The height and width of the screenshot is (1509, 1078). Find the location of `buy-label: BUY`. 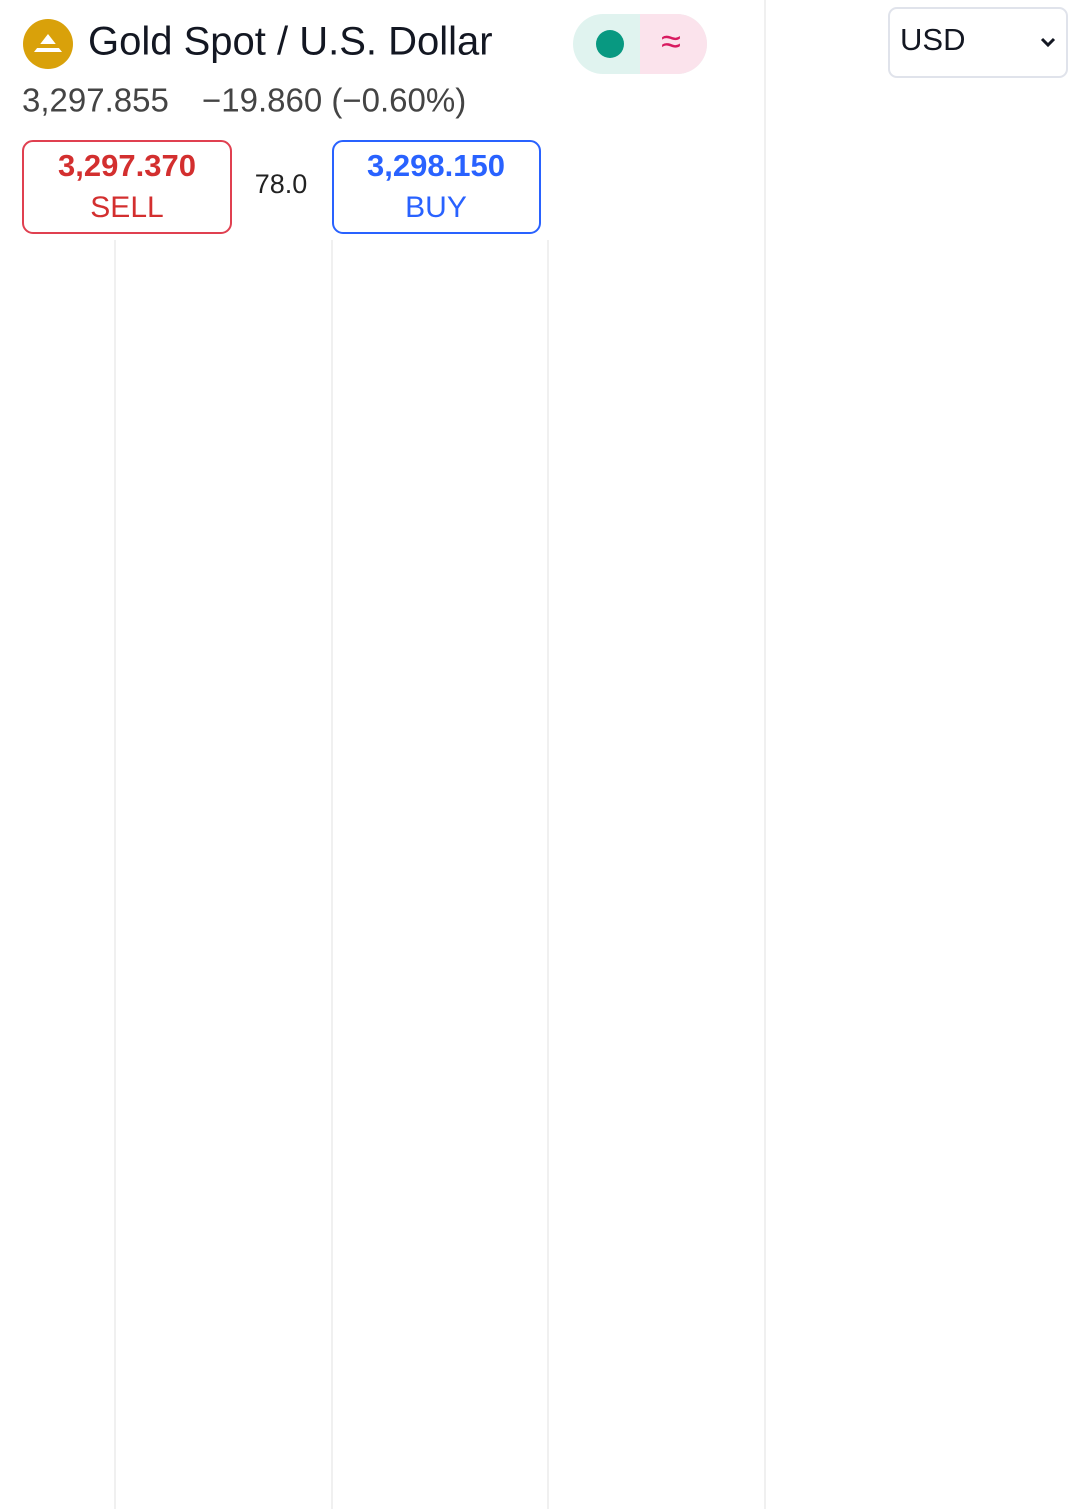

buy-label: BUY is located at coordinates (436, 207).